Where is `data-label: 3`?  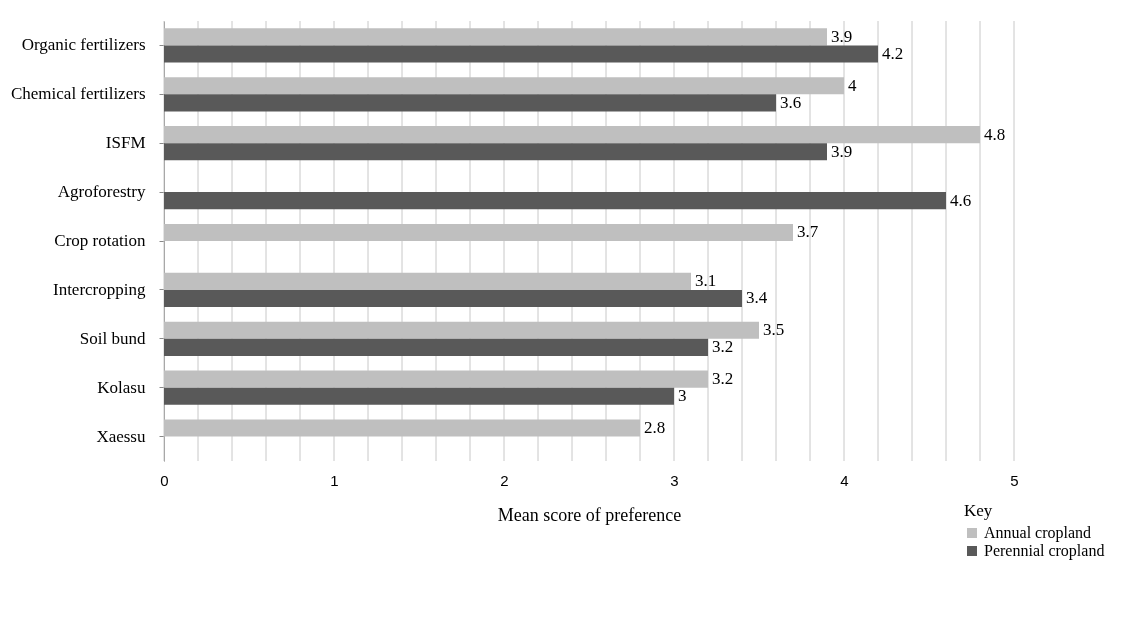 data-label: 3 is located at coordinates (682, 396).